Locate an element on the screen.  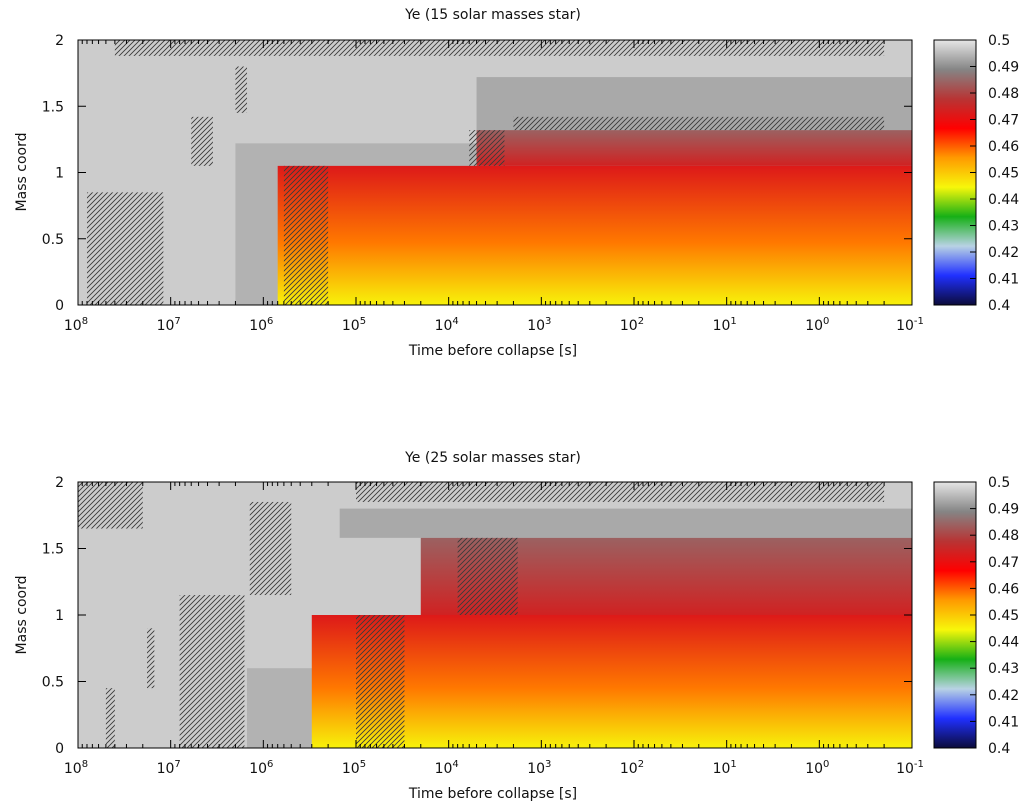
chart-title: Ye (25 solar masses star) is located at coordinates (492, 458).